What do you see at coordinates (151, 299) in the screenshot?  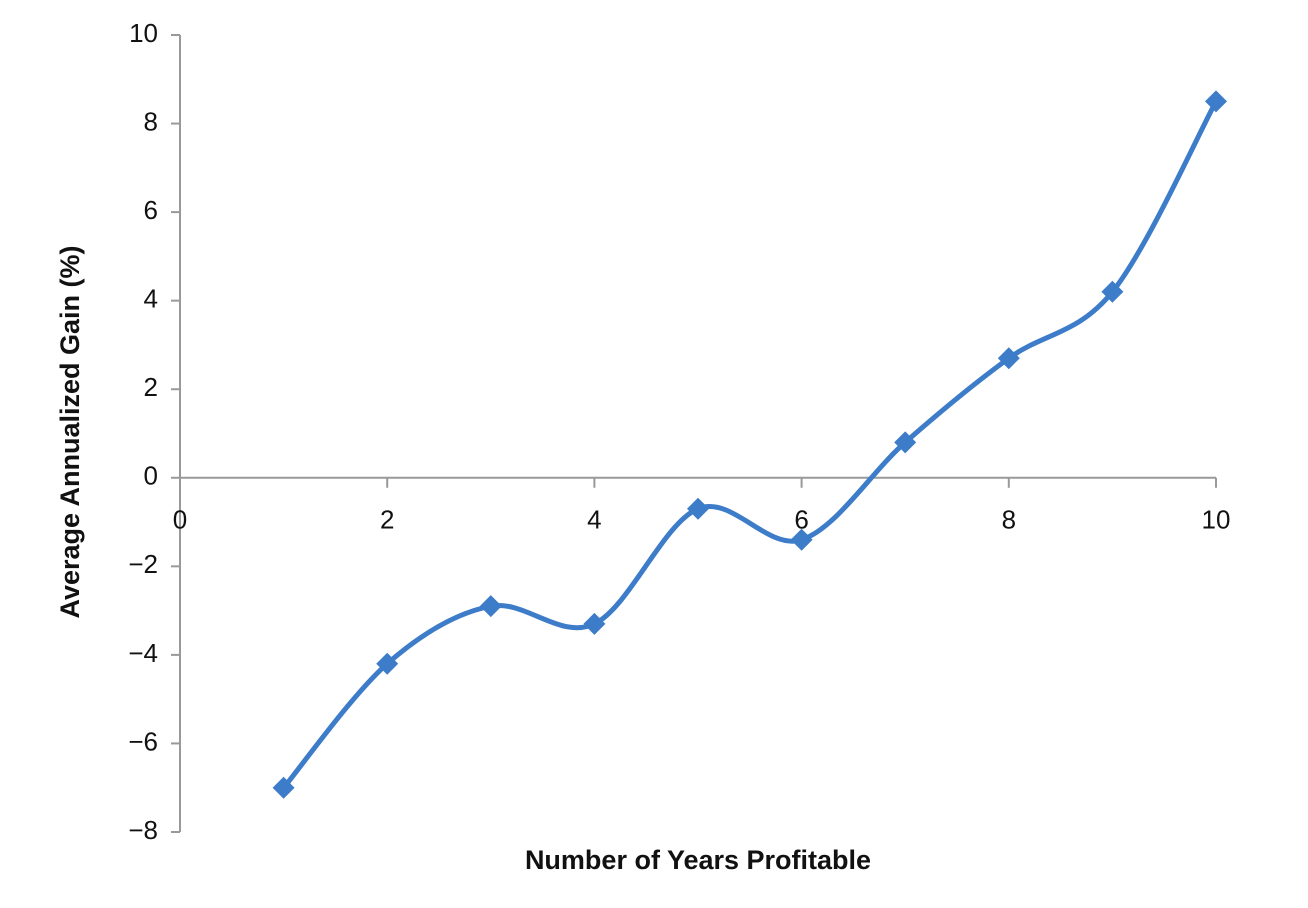 I see `y-tick-label: 4` at bounding box center [151, 299].